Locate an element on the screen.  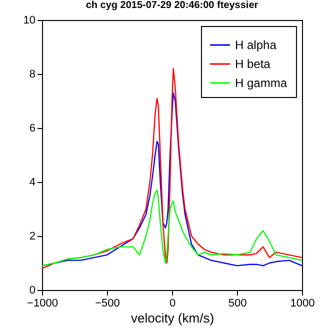
x-tick-label: −500 is located at coordinates (107, 304).